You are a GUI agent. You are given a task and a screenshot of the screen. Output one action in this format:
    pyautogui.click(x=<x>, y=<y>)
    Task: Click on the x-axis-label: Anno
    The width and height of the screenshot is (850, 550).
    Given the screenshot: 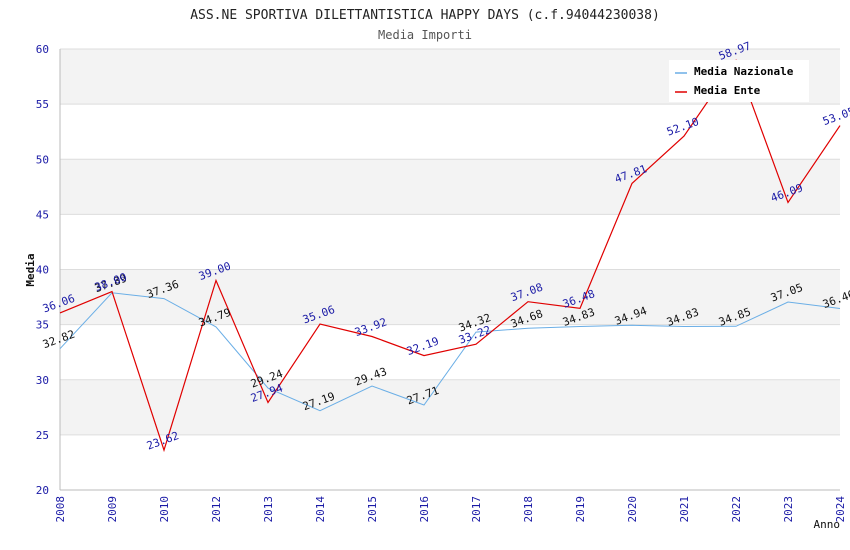 What is the action you would take?
    pyautogui.click(x=827, y=524)
    